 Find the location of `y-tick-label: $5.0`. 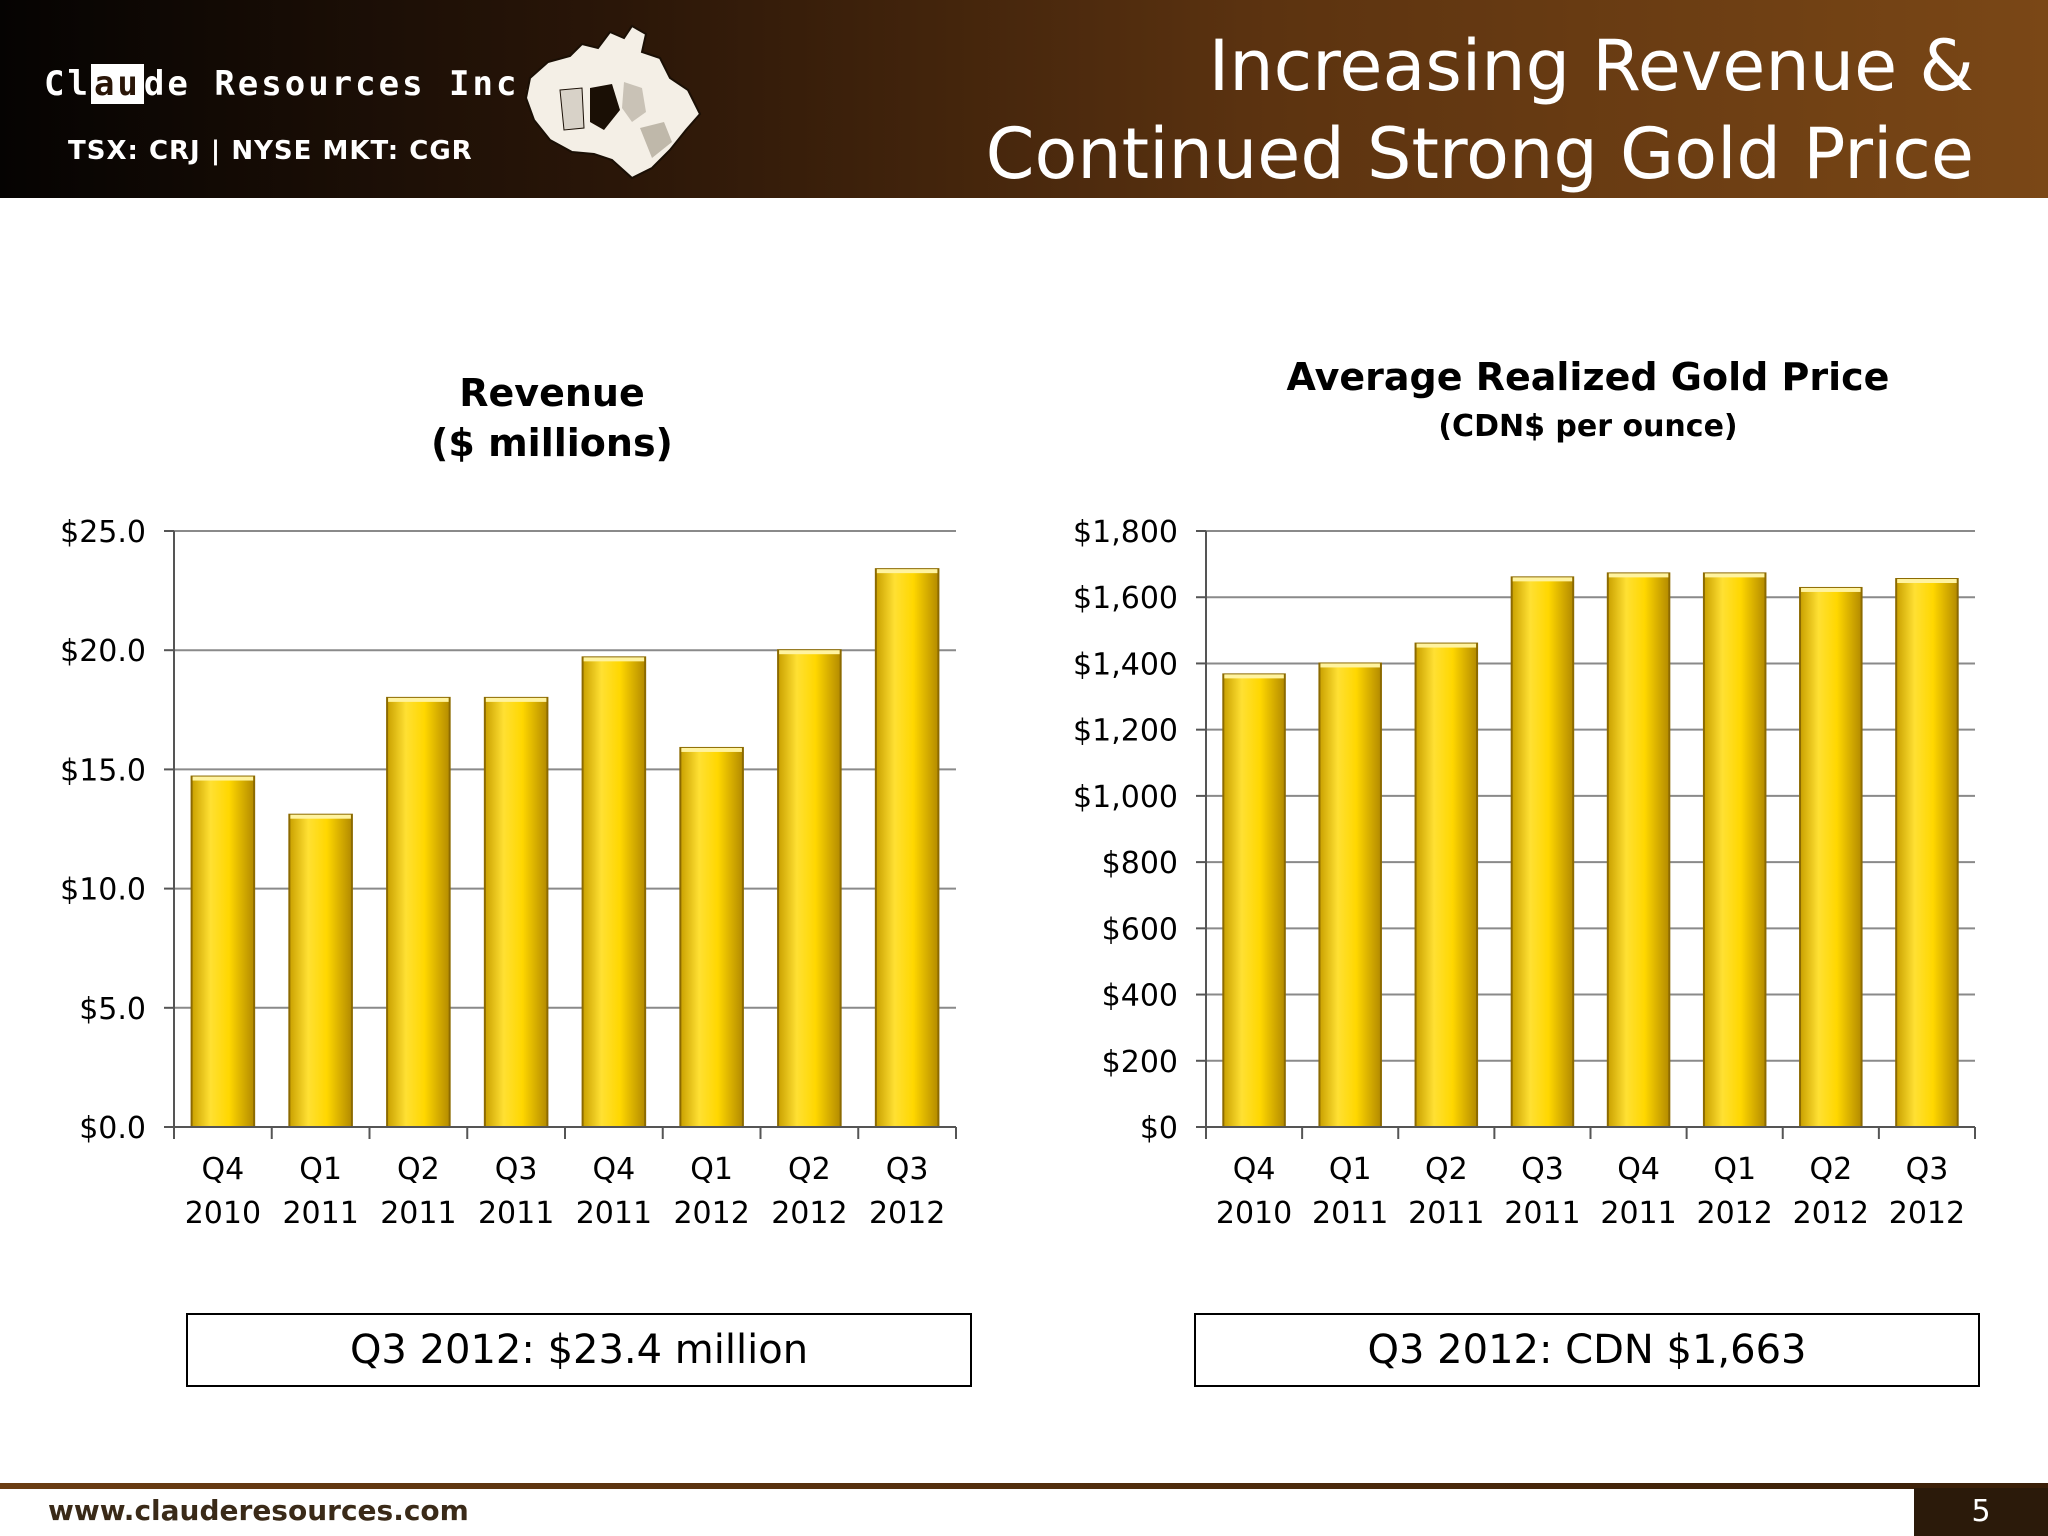

y-tick-label: $5.0 is located at coordinates (112, 1009).